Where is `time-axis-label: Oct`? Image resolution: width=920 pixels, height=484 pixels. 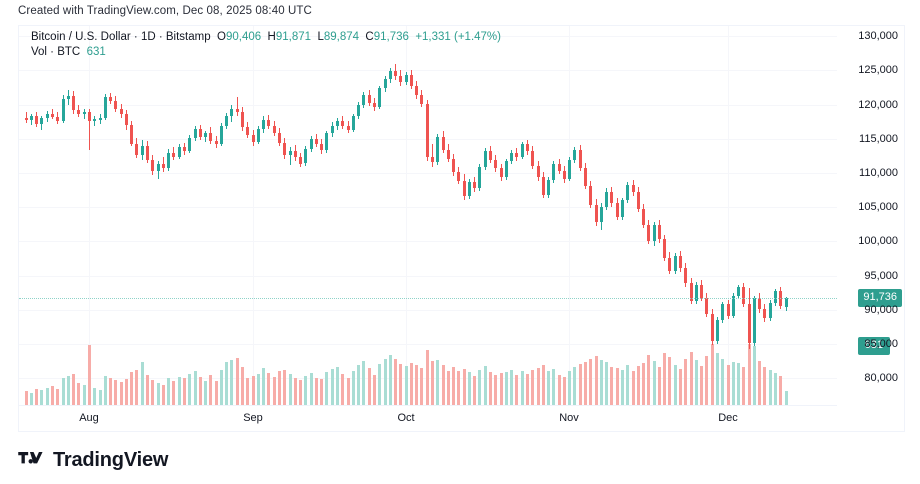
time-axis-label: Oct is located at coordinates (406, 418).